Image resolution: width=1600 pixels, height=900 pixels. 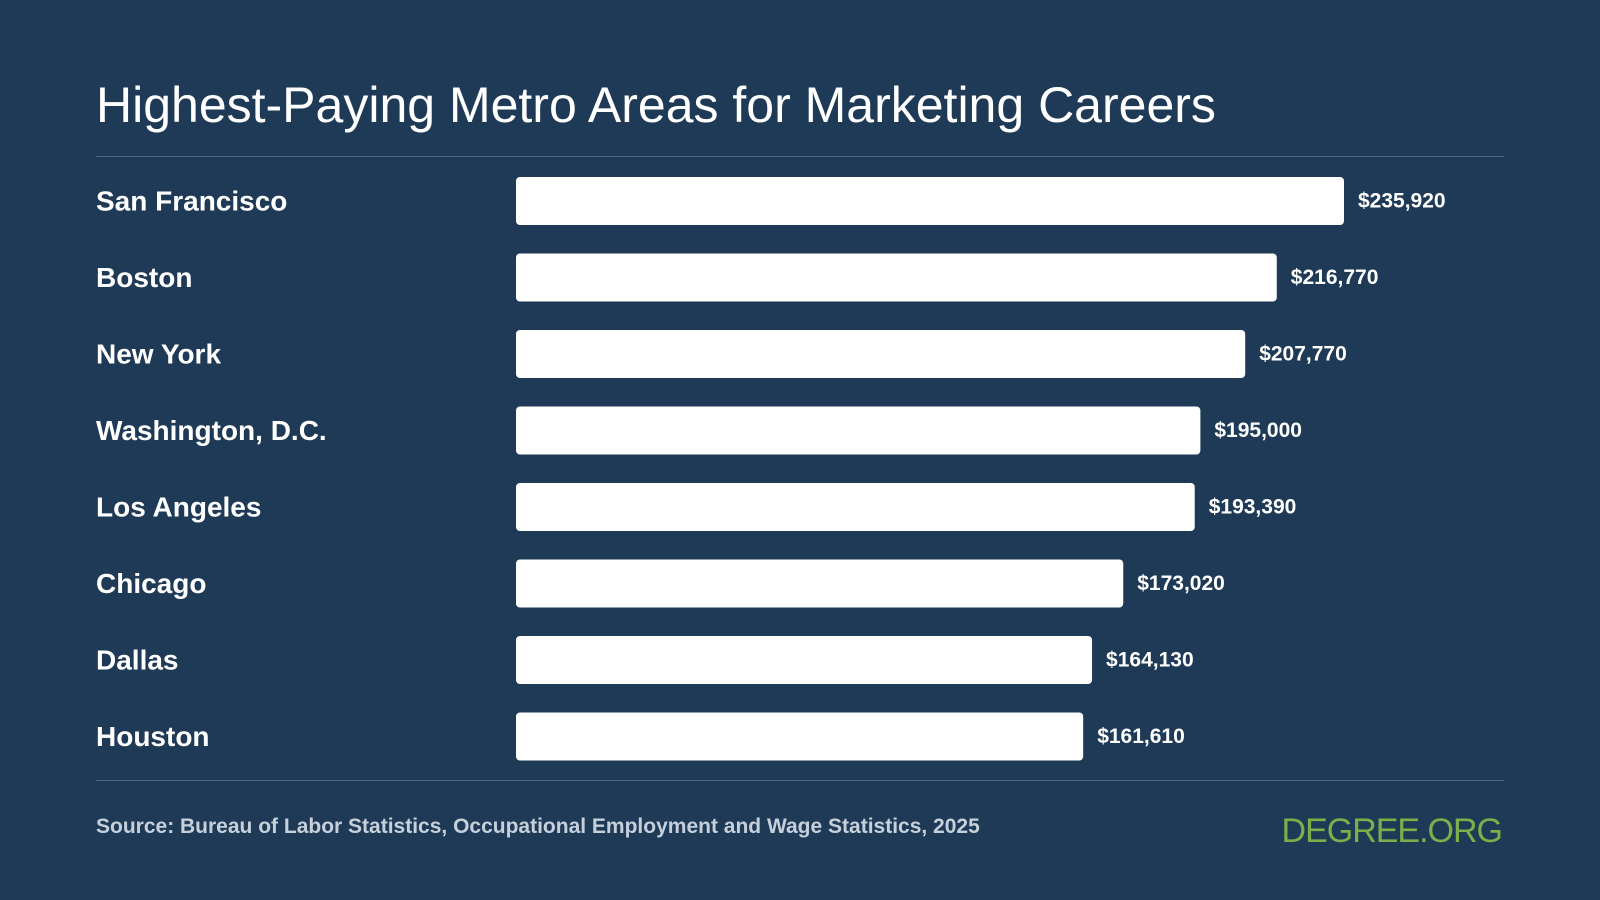 I want to click on top-divider, so click(x=800, y=156).